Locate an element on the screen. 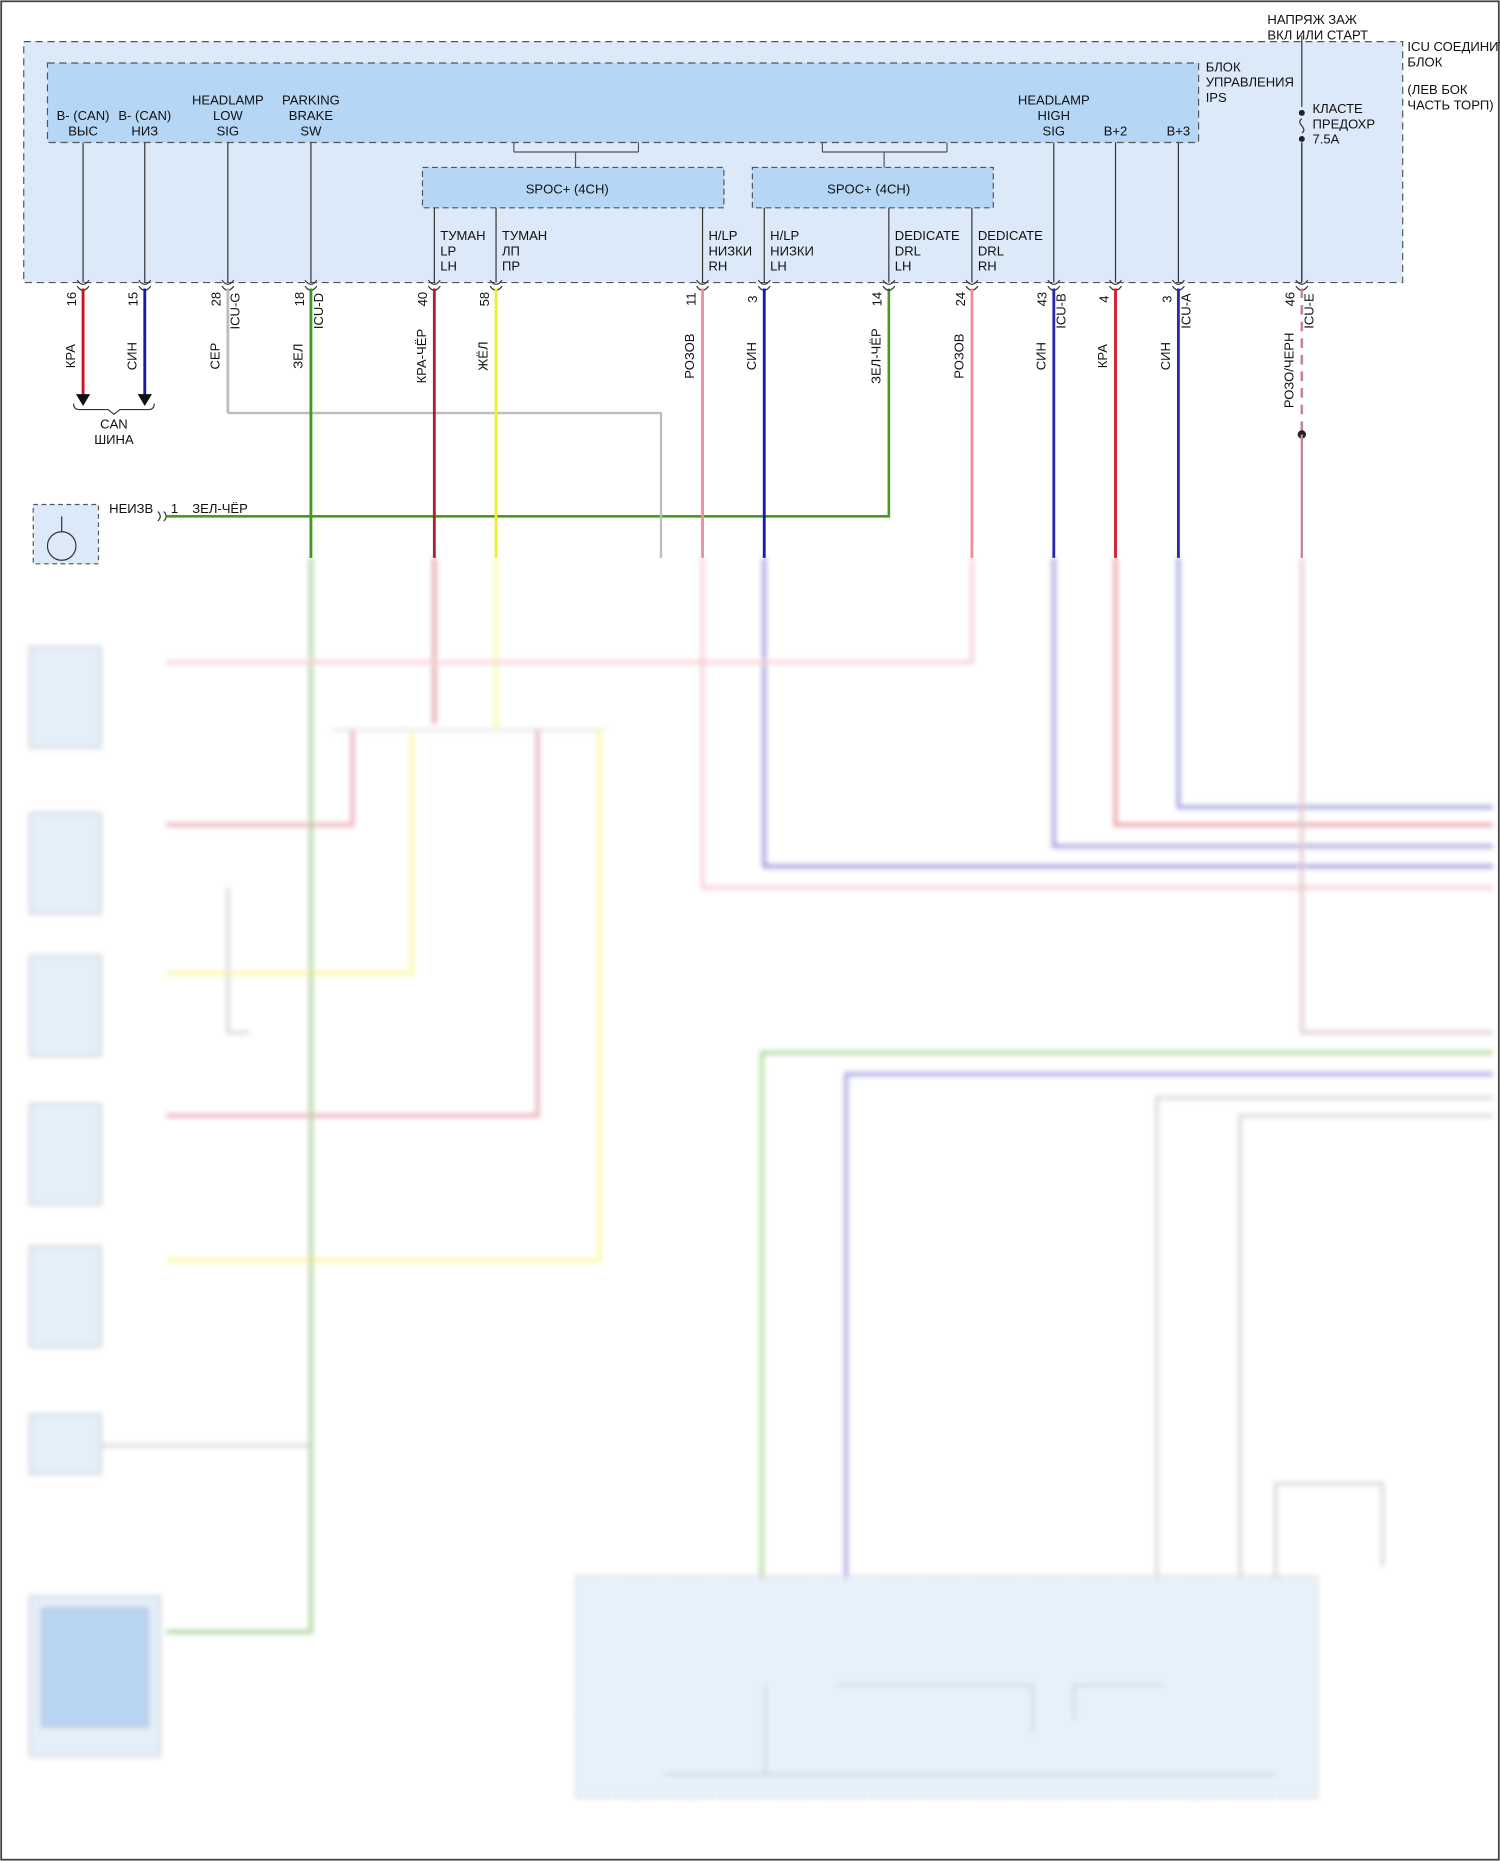 The width and height of the screenshot is (1500, 1861). ips-label: IPS is located at coordinates (1216, 97).